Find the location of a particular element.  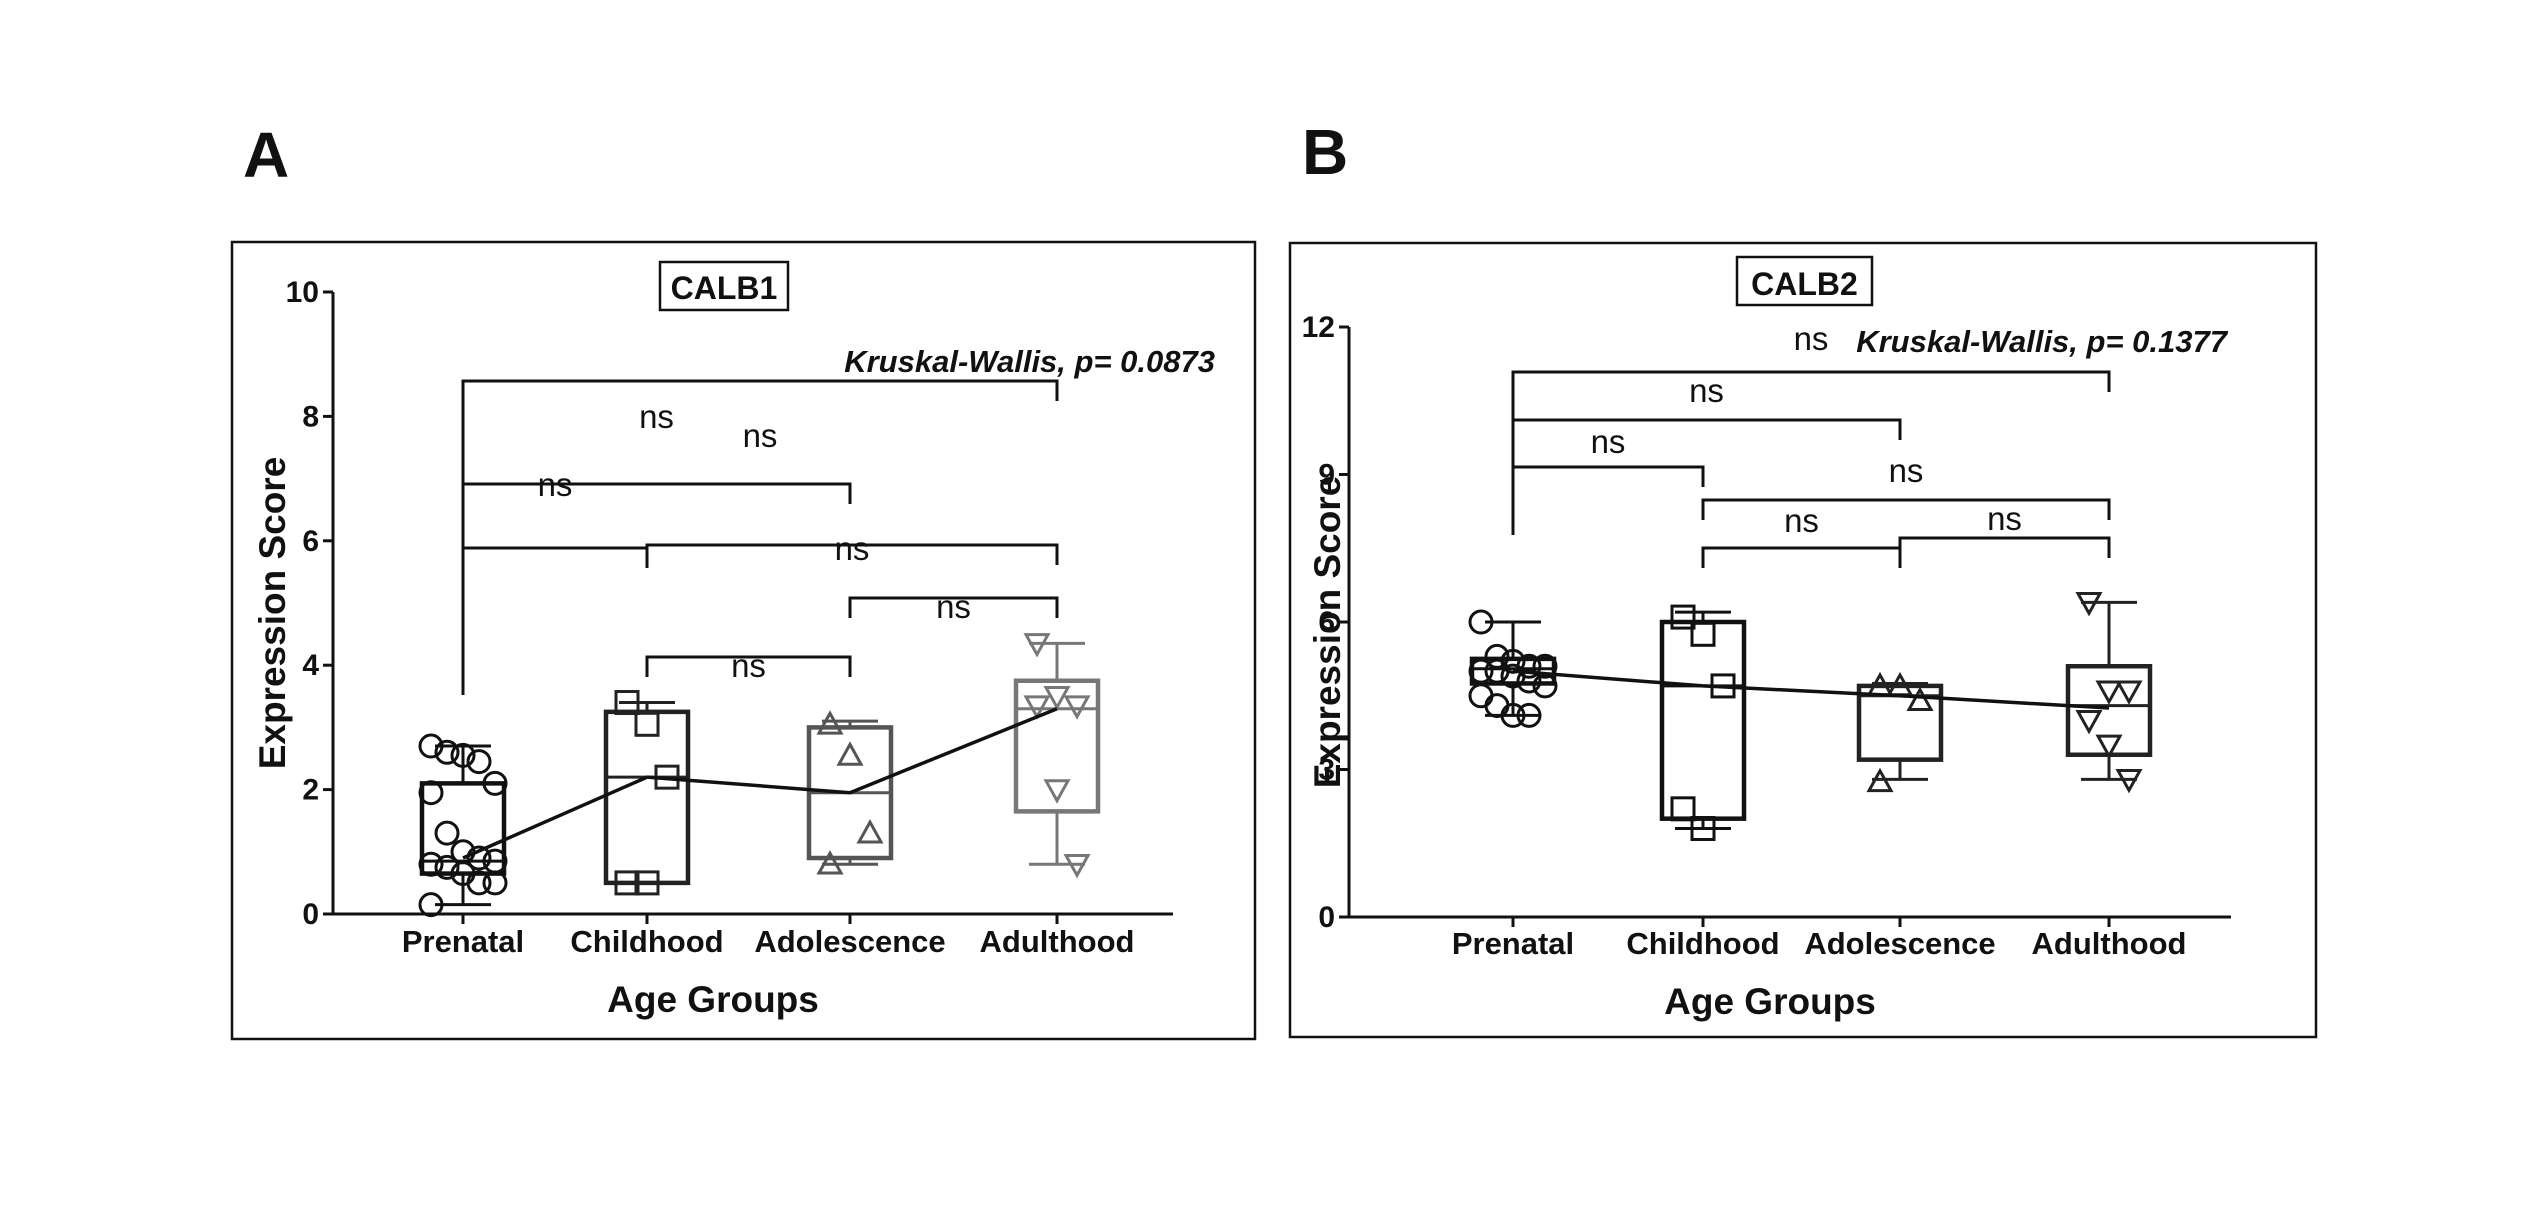

panel-label-b: B is located at coordinates (1325, 152).